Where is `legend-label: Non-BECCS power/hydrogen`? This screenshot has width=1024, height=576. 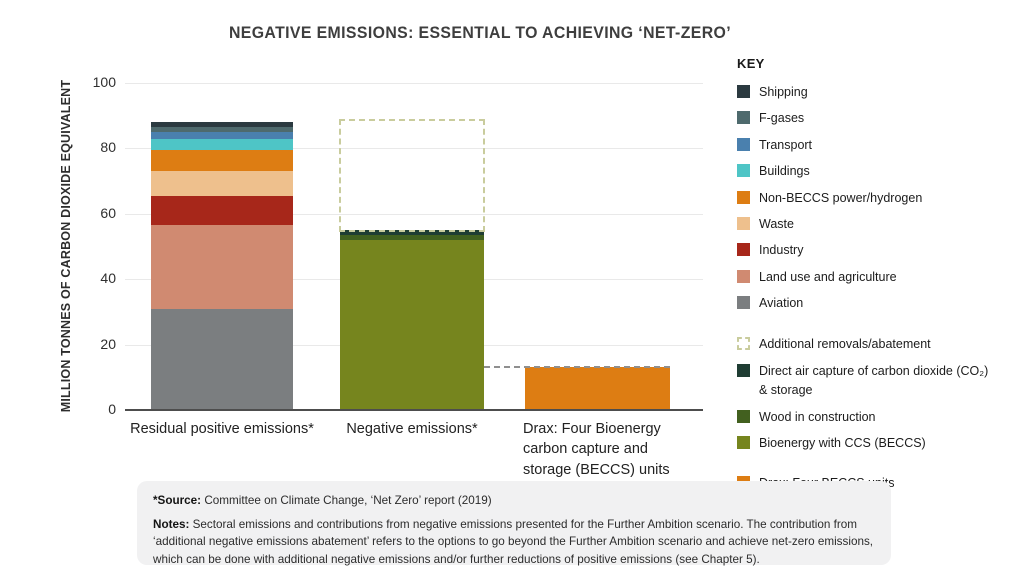 legend-label: Non-BECCS power/hydrogen is located at coordinates (841, 197).